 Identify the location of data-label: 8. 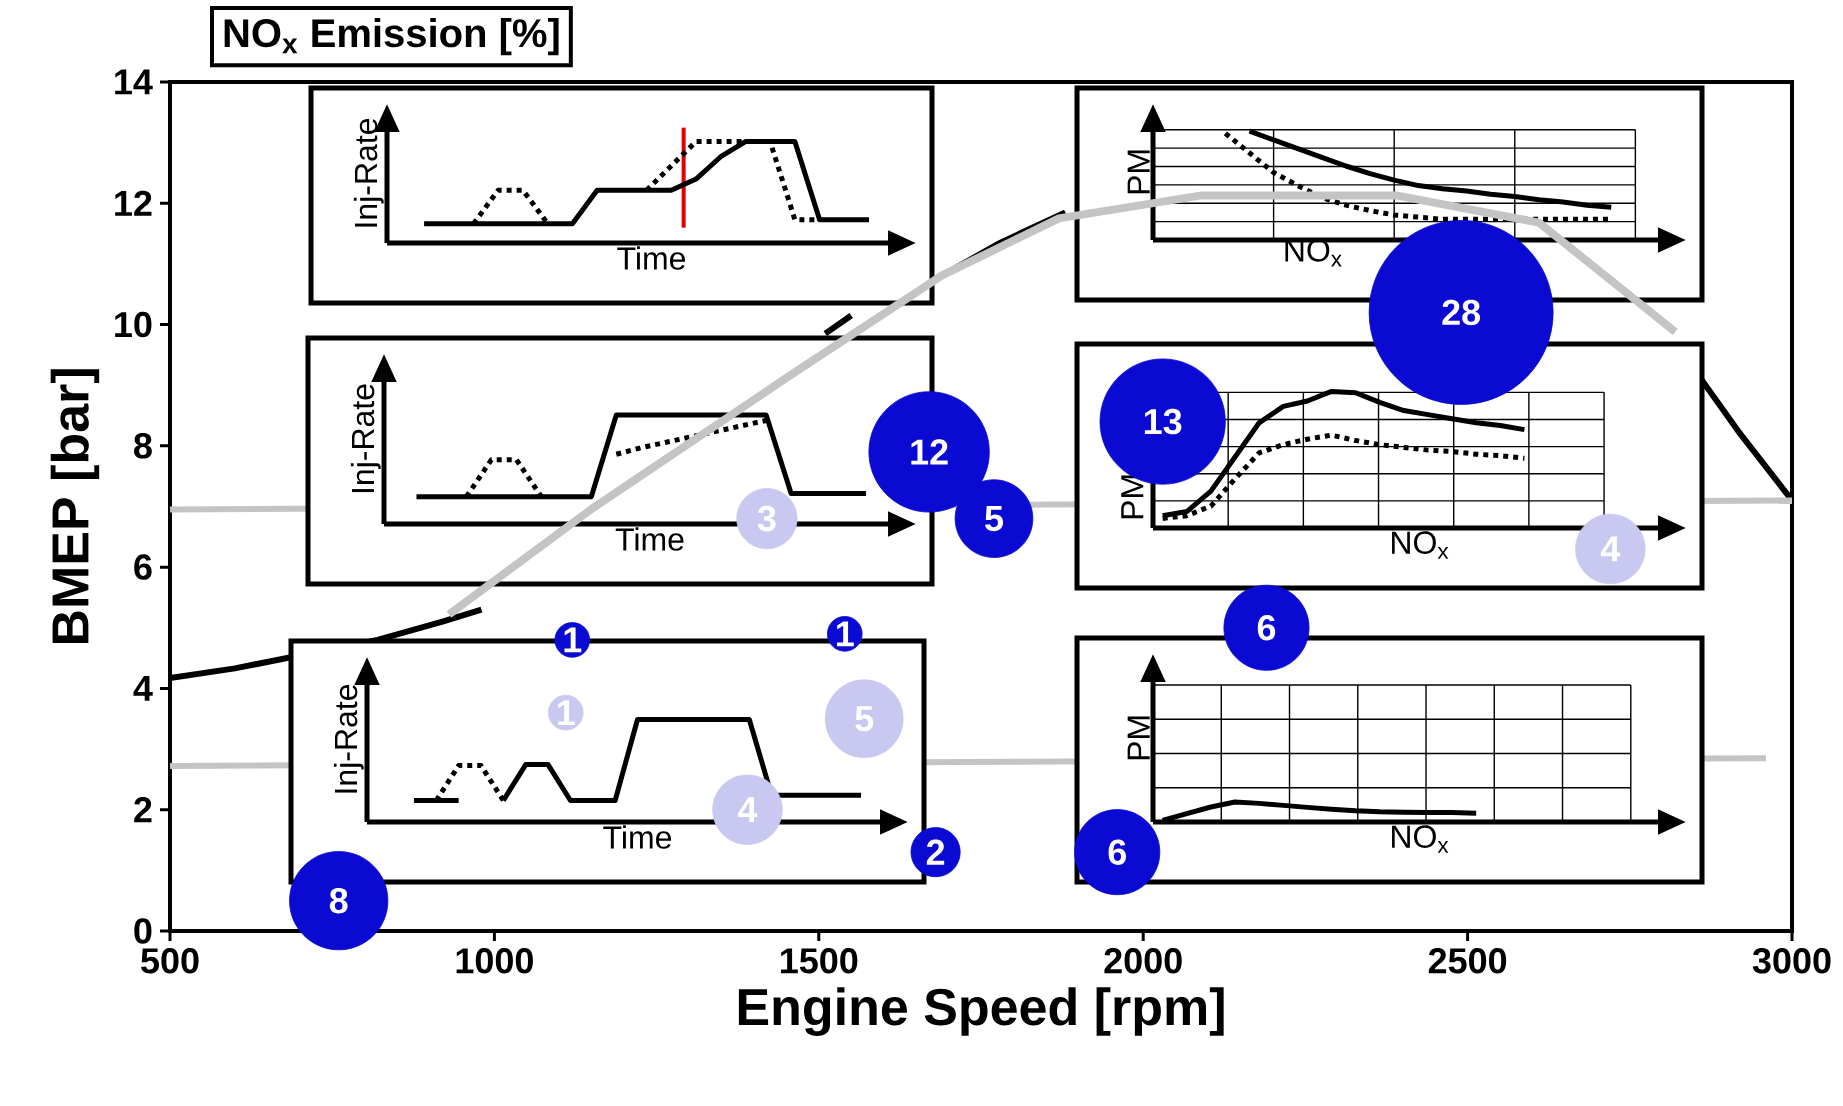
(338, 900).